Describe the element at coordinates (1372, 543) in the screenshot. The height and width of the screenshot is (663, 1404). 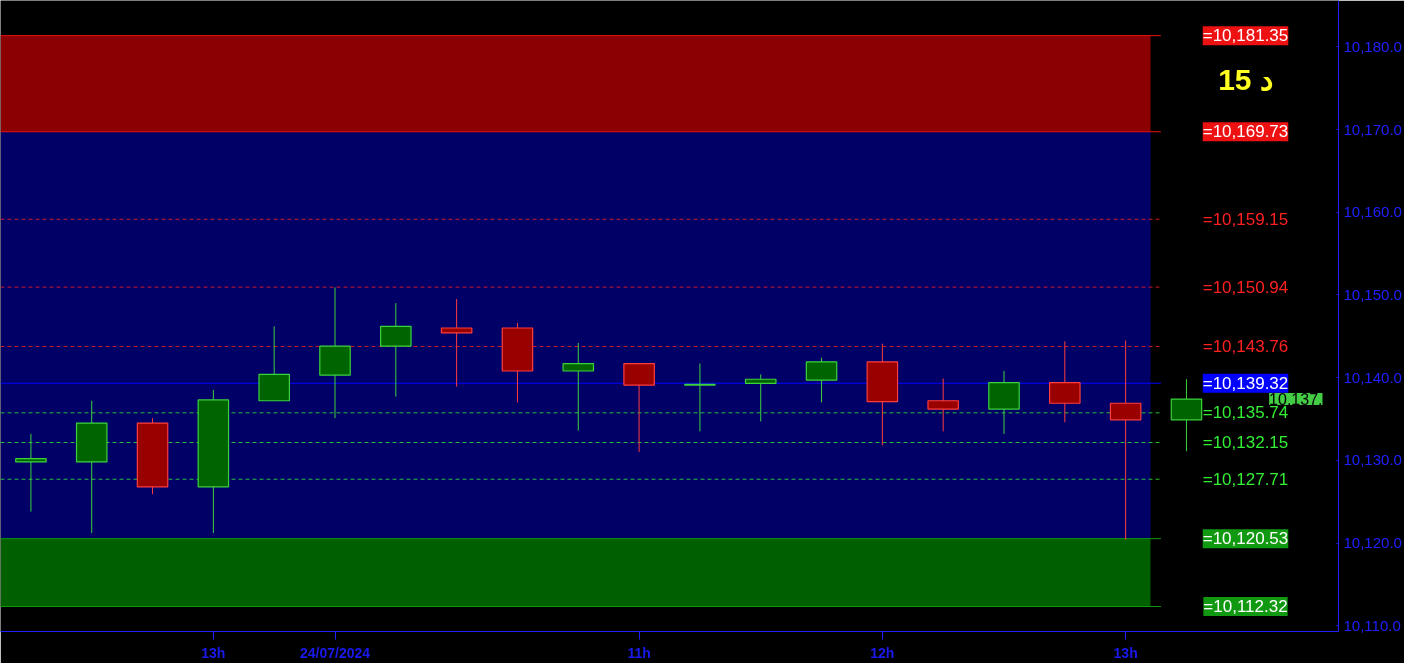
I see `y-tick-label: 10,120.0` at that location.